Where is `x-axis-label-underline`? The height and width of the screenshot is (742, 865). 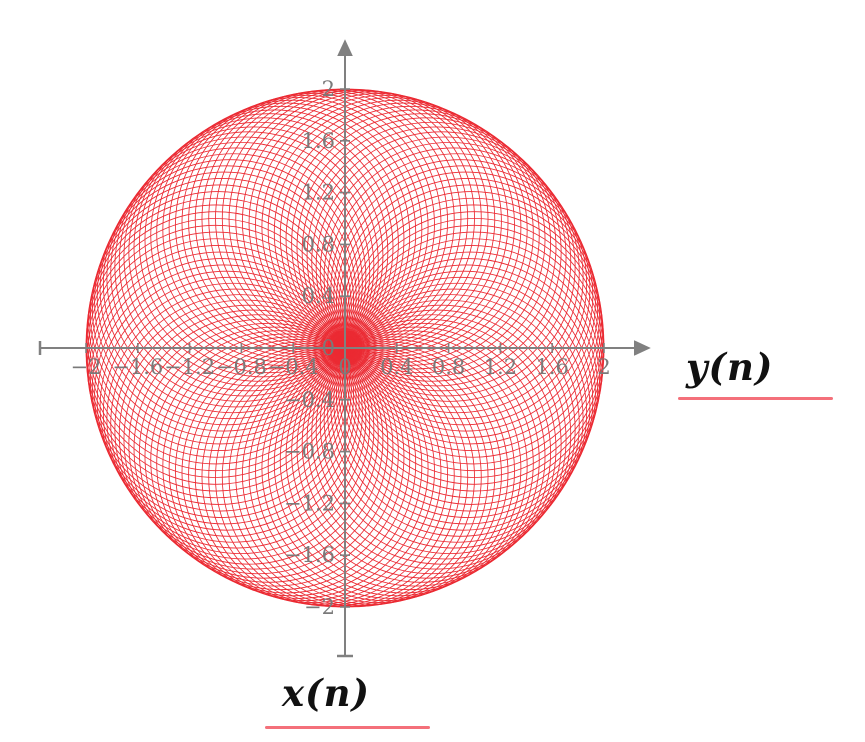 x-axis-label-underline is located at coordinates (347, 727).